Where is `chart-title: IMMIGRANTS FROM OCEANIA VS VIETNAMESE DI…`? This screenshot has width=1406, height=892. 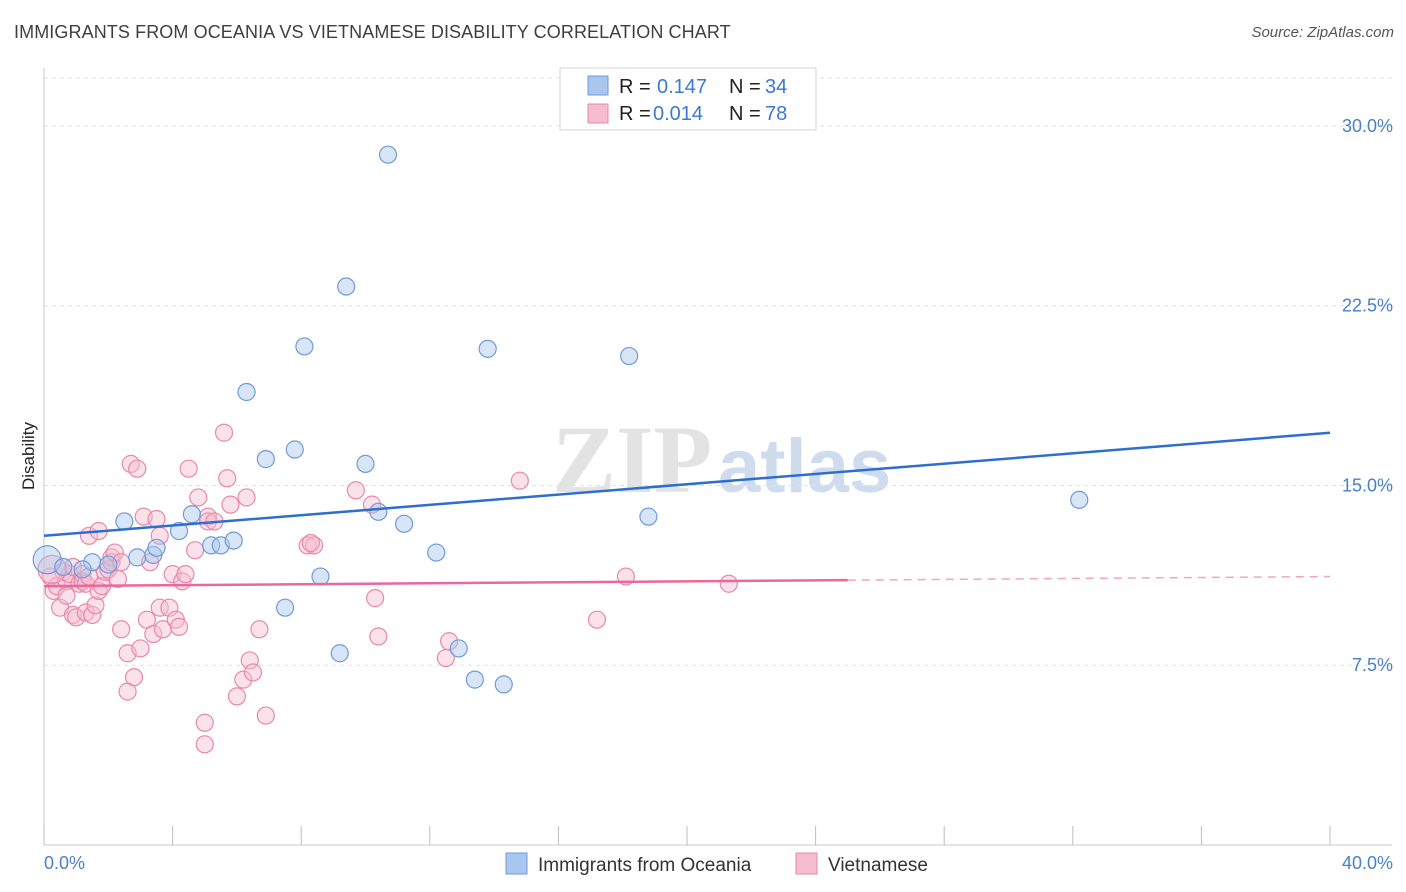 chart-title: IMMIGRANTS FROM OCEANIA VS VIETNAMESE DI… is located at coordinates (372, 32).